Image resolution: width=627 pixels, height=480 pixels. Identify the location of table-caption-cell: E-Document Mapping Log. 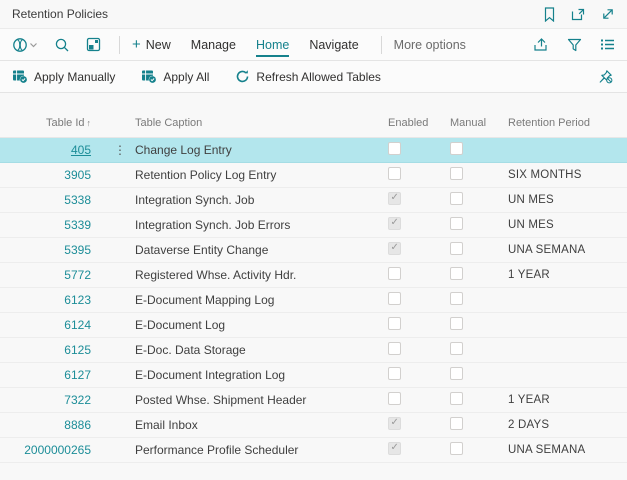
(205, 300).